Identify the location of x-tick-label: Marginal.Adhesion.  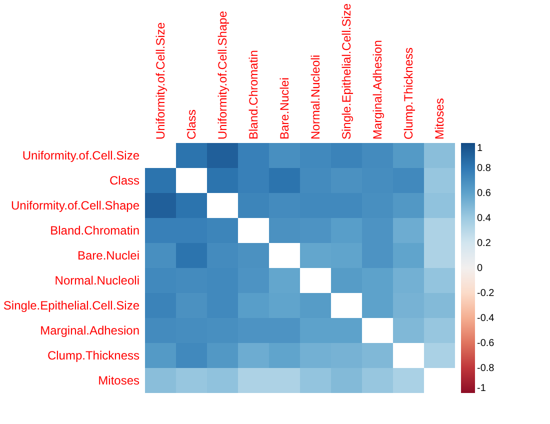
(377, 90).